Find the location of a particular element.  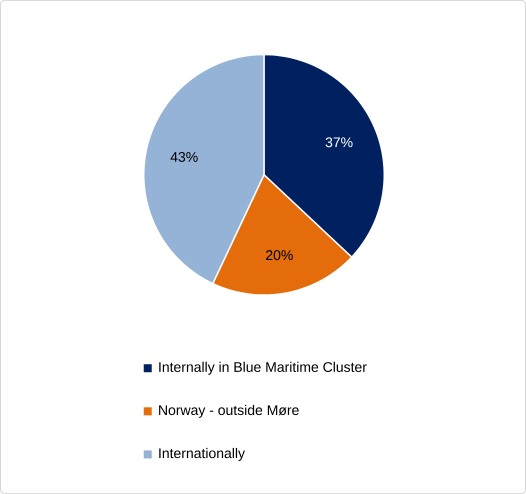

data-label: 43% is located at coordinates (184, 157).